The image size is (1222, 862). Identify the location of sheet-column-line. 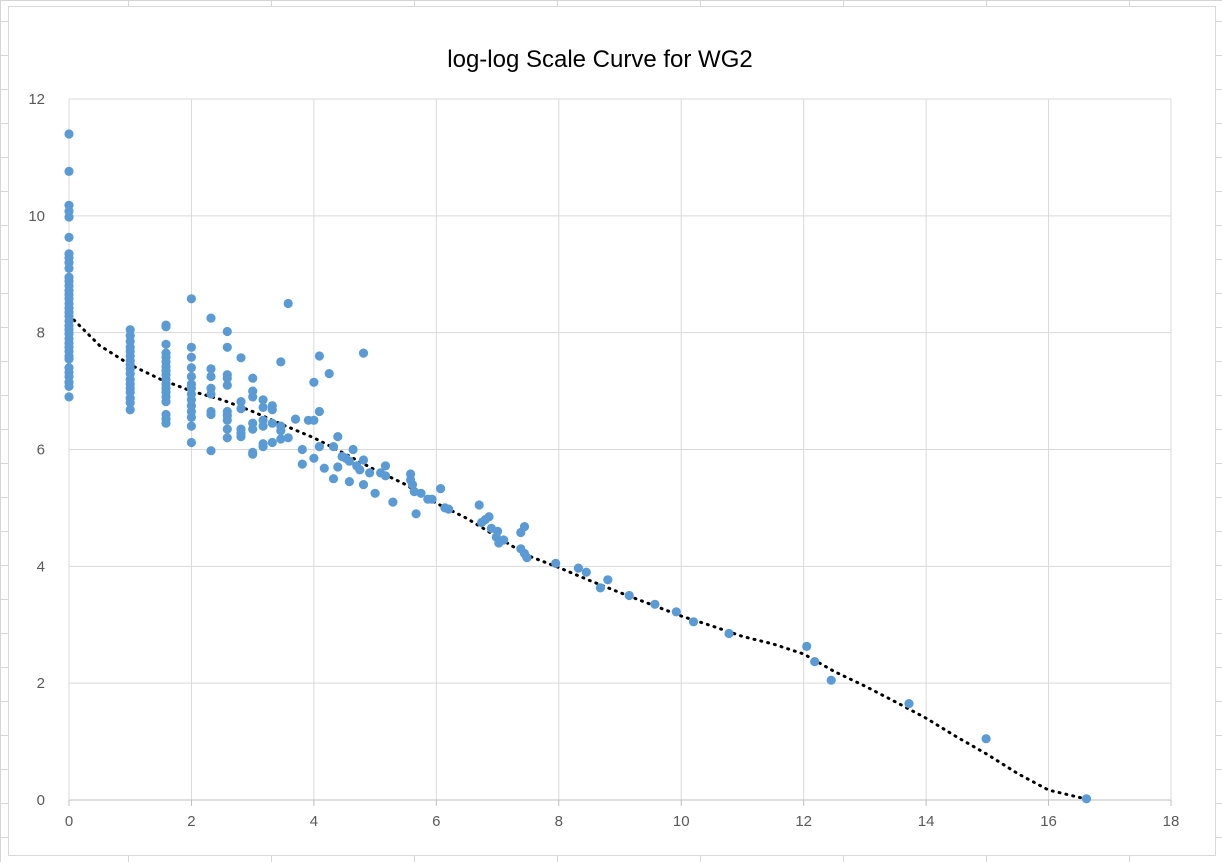
(0, 431).